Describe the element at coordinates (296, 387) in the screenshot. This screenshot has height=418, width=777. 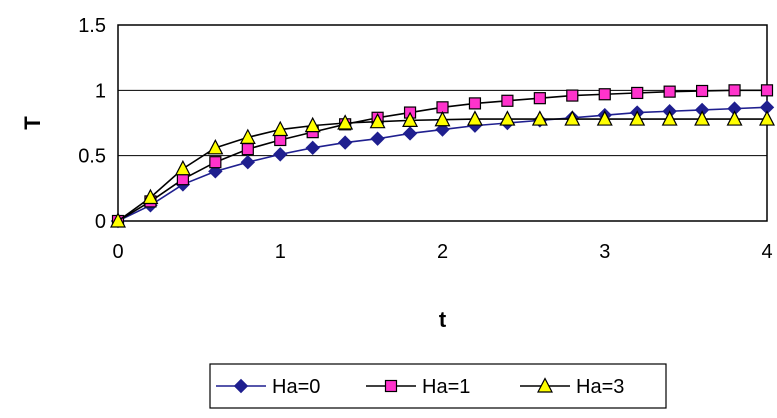
I see `legend-label: Ha=0` at that location.